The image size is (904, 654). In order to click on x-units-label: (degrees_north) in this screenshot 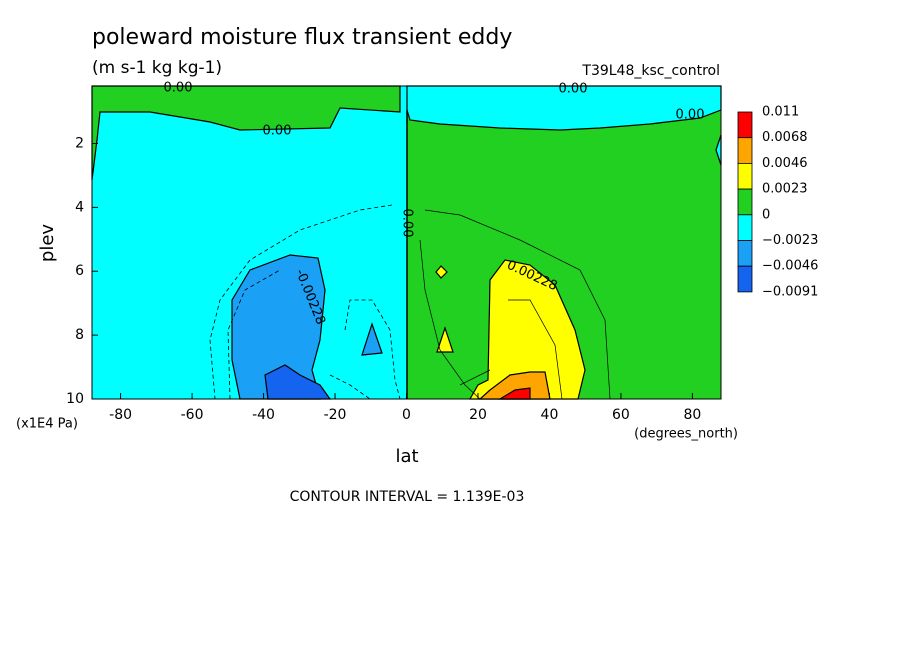, I will do `click(686, 434)`.